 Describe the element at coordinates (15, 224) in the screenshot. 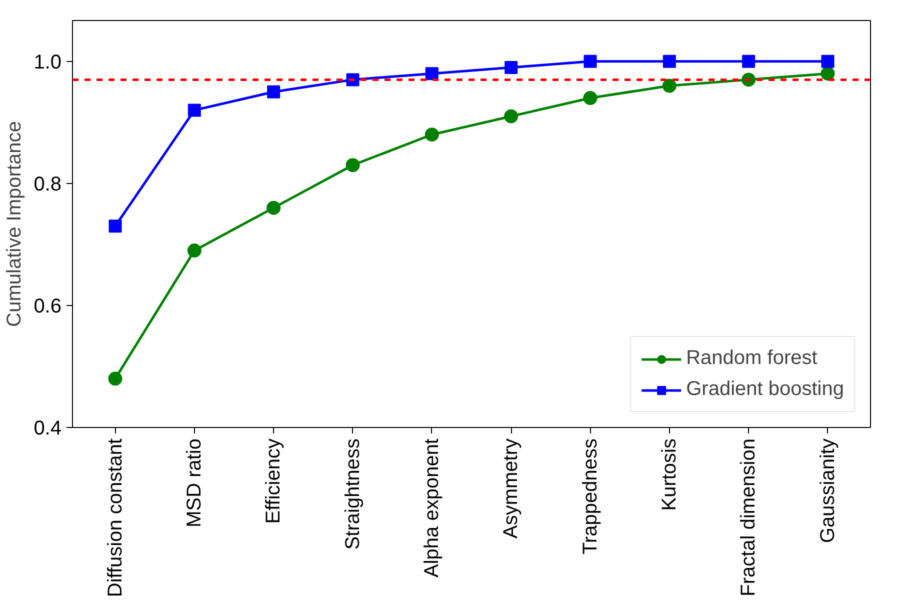

I see `y-axis-title: Cumulative Importance` at that location.